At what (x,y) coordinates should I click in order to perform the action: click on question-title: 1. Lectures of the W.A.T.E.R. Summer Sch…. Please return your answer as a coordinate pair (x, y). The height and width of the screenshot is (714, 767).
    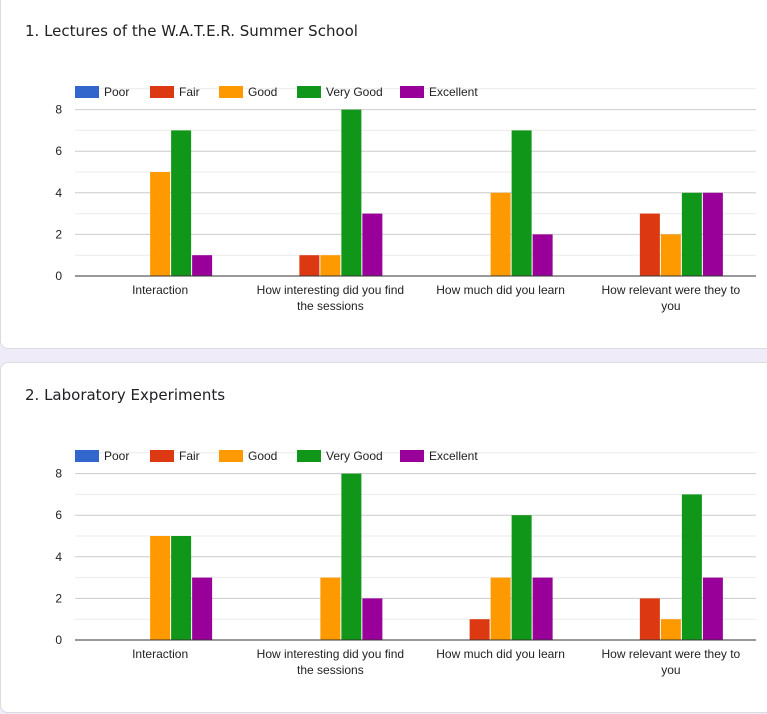
    Looking at the image, I should click on (191, 31).